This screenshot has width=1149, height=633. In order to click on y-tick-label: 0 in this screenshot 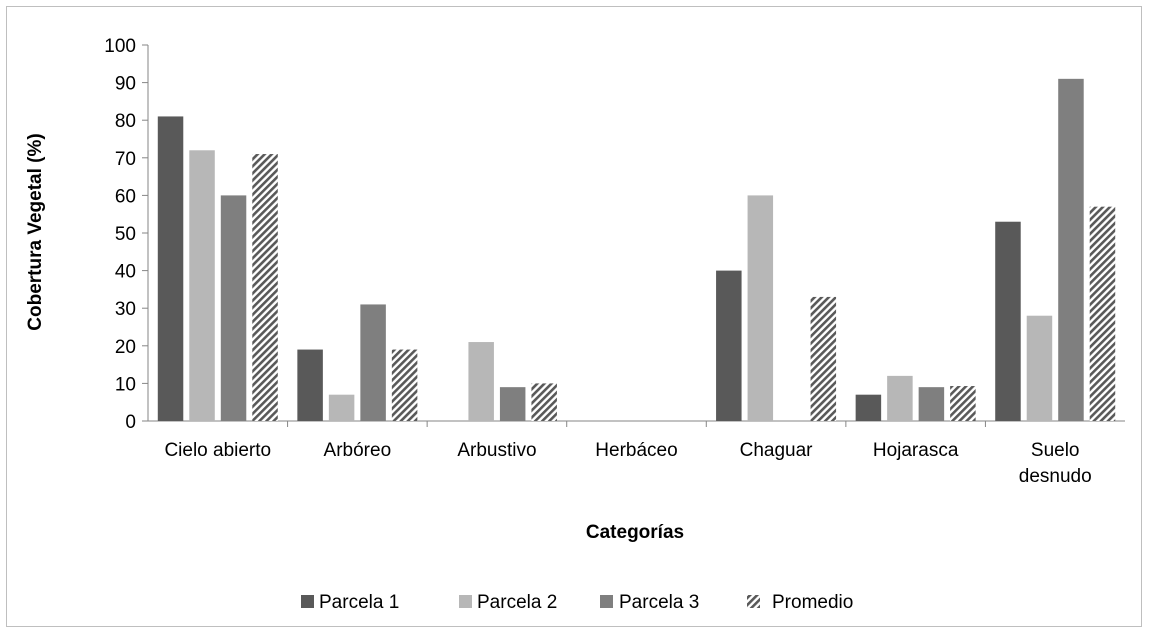, I will do `click(130, 422)`.